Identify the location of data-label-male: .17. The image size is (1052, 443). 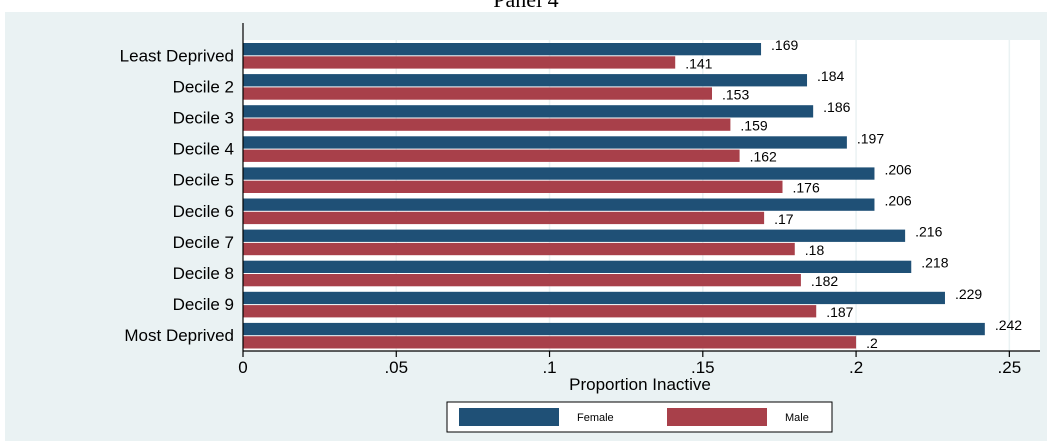
(784, 219).